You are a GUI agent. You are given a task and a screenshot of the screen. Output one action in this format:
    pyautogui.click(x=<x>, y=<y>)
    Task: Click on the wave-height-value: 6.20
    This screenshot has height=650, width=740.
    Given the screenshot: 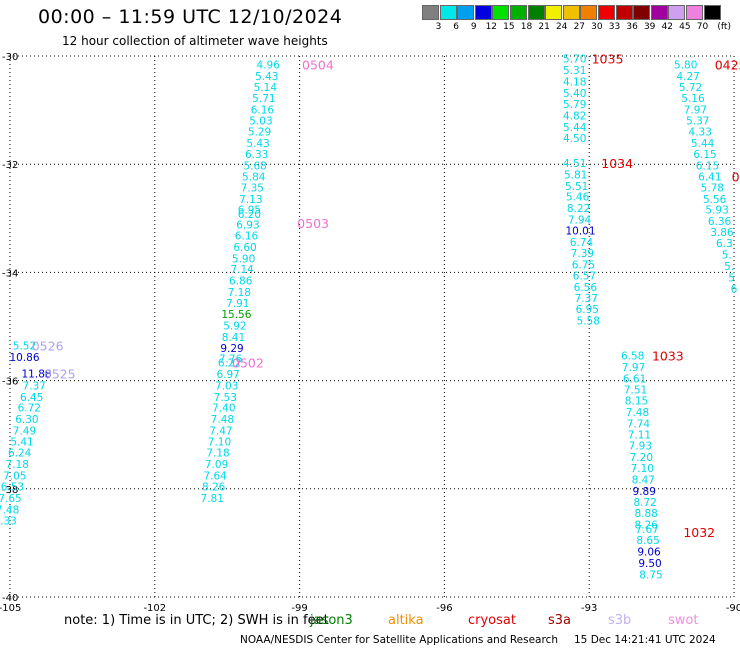 What is the action you would take?
    pyautogui.click(x=249, y=215)
    